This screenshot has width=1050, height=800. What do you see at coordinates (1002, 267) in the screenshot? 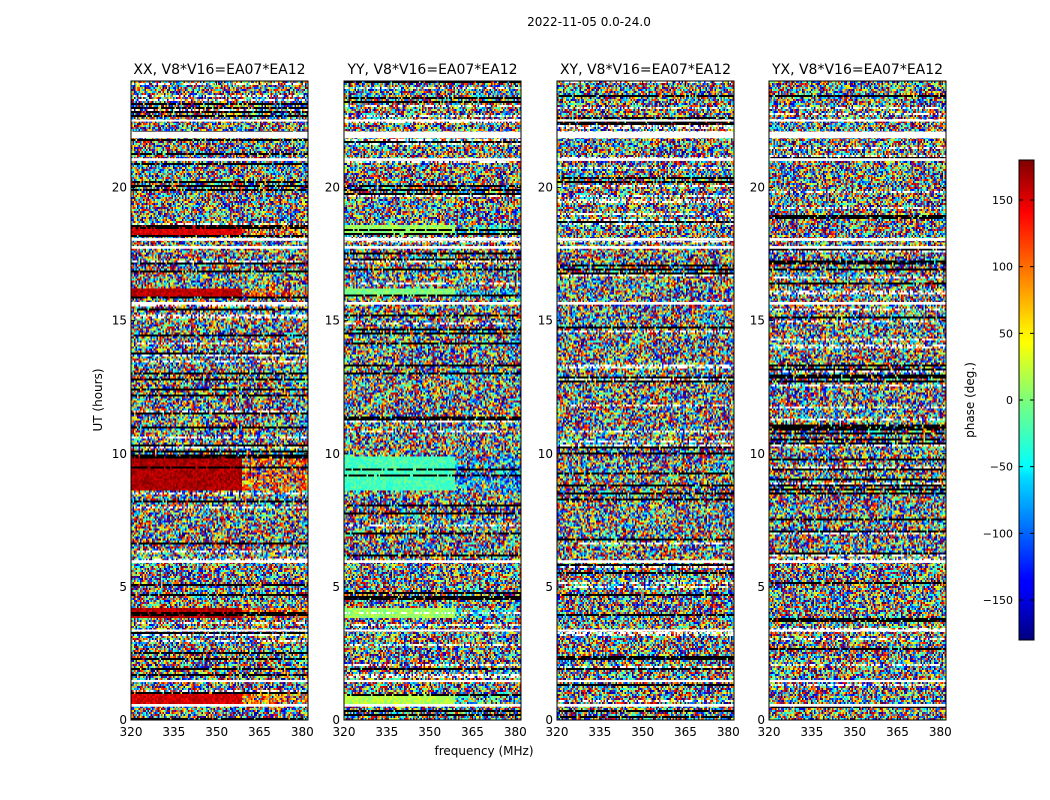
I see `colorbar-tick-label: 100` at bounding box center [1002, 267].